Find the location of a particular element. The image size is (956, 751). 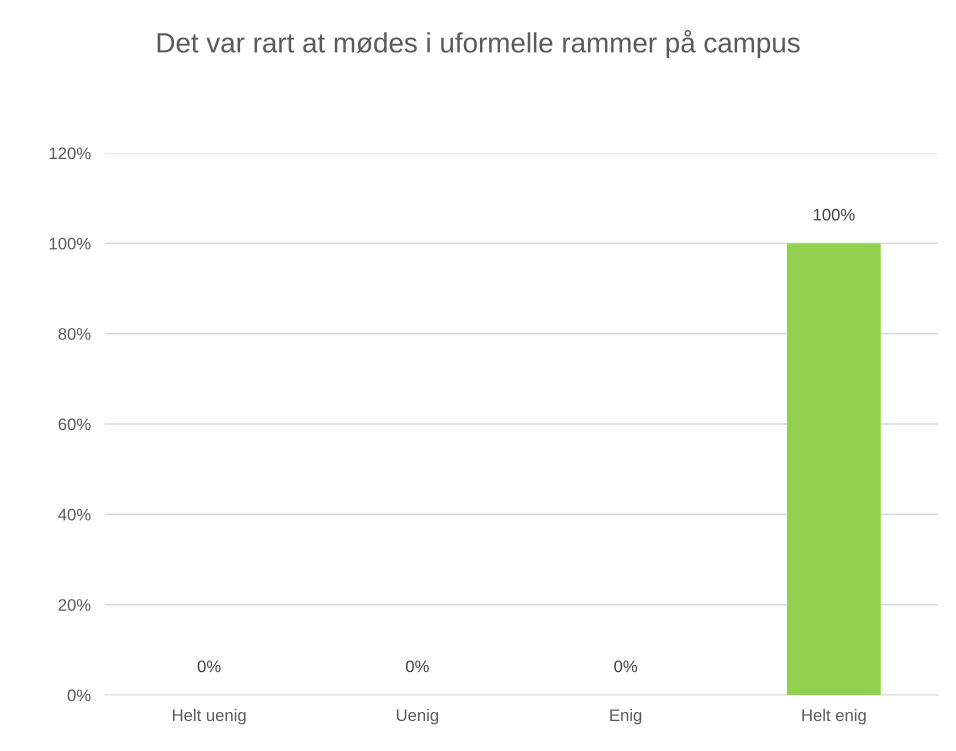

x-tick-label: Uenig is located at coordinates (417, 716).